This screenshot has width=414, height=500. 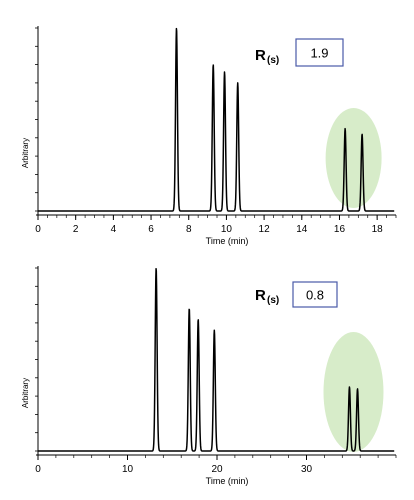 I want to click on resolution-value: 0.8, so click(x=315, y=295).